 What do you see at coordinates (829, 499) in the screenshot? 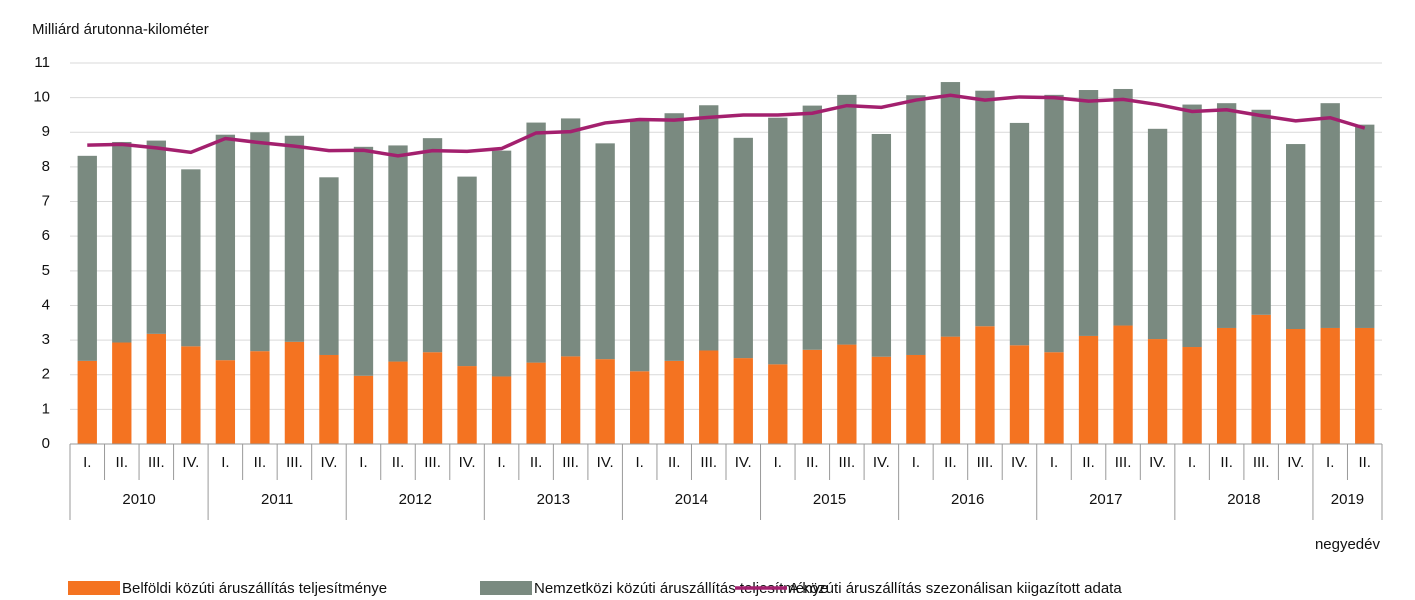
I see `x-group-label: 2015` at bounding box center [829, 499].